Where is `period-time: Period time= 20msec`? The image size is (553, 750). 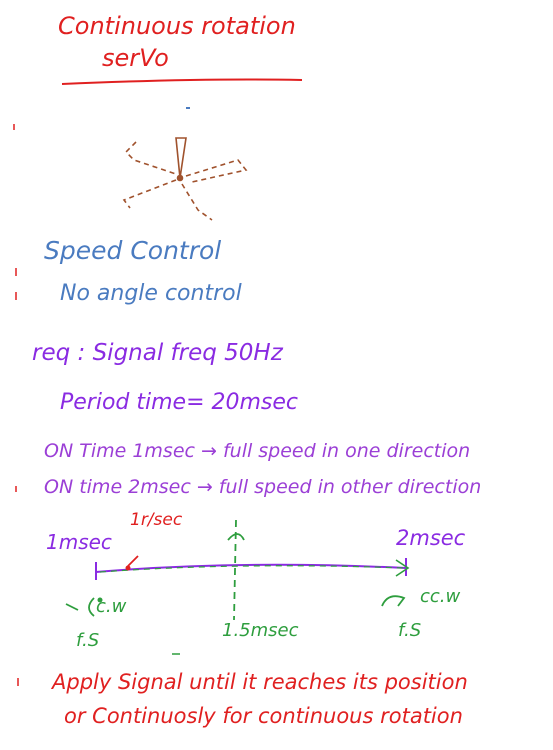 period-time: Period time= 20msec is located at coordinates (179, 402).